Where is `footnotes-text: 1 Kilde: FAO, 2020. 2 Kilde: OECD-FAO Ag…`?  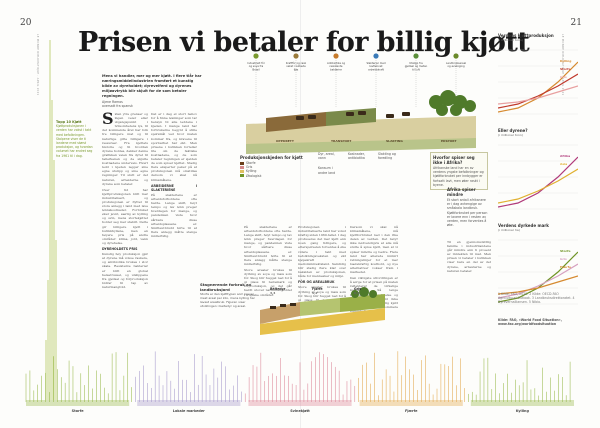 footnotes-text: 1 Kilde: FAO, 2020. 2 Kilde: OECD-FAO Ag… is located at coordinates (536, 298).